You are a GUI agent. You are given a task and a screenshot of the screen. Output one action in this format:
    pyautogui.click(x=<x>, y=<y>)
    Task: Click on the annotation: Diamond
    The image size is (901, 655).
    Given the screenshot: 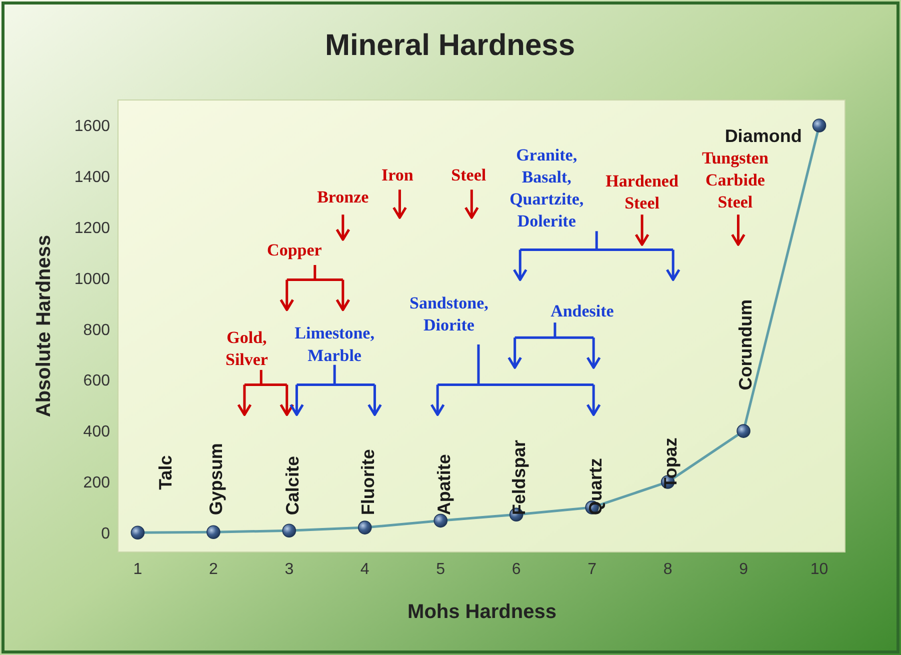 What is the action you would take?
    pyautogui.click(x=763, y=136)
    